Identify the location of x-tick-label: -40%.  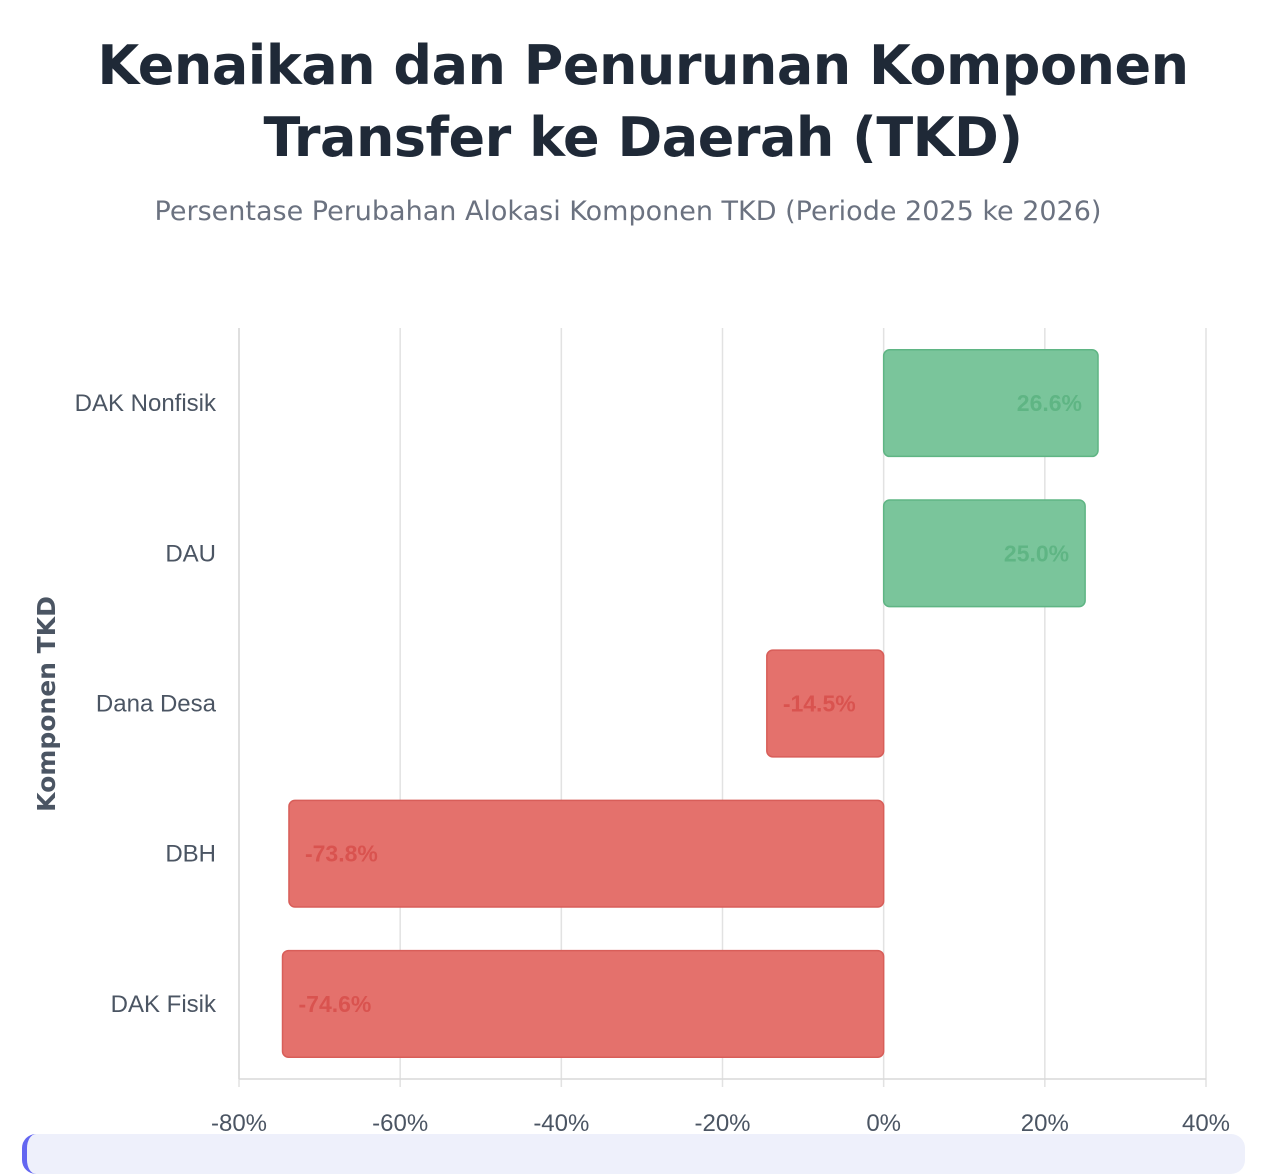
(561, 1123).